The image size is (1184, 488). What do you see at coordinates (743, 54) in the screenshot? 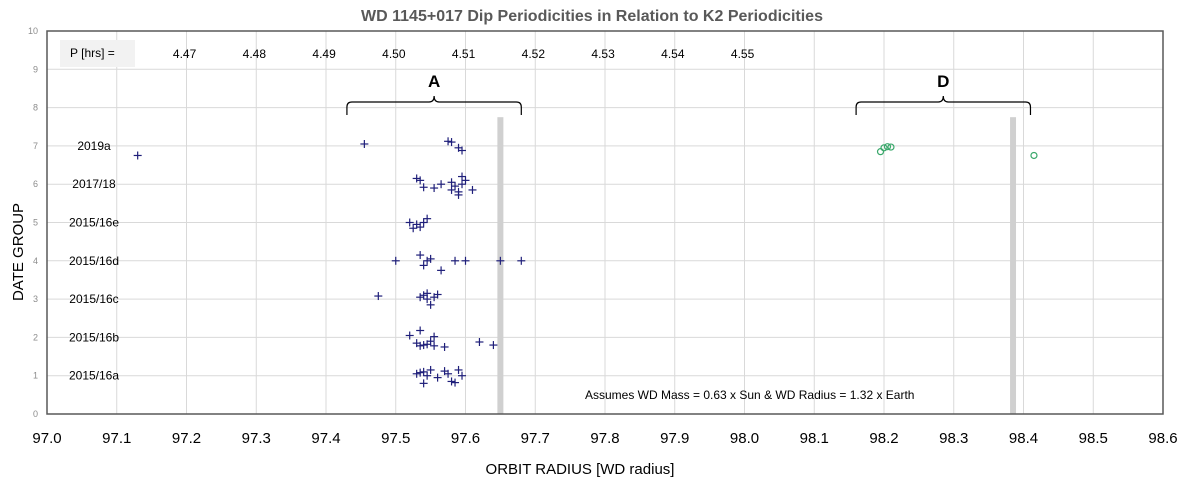
I see `period-label: 4.55` at bounding box center [743, 54].